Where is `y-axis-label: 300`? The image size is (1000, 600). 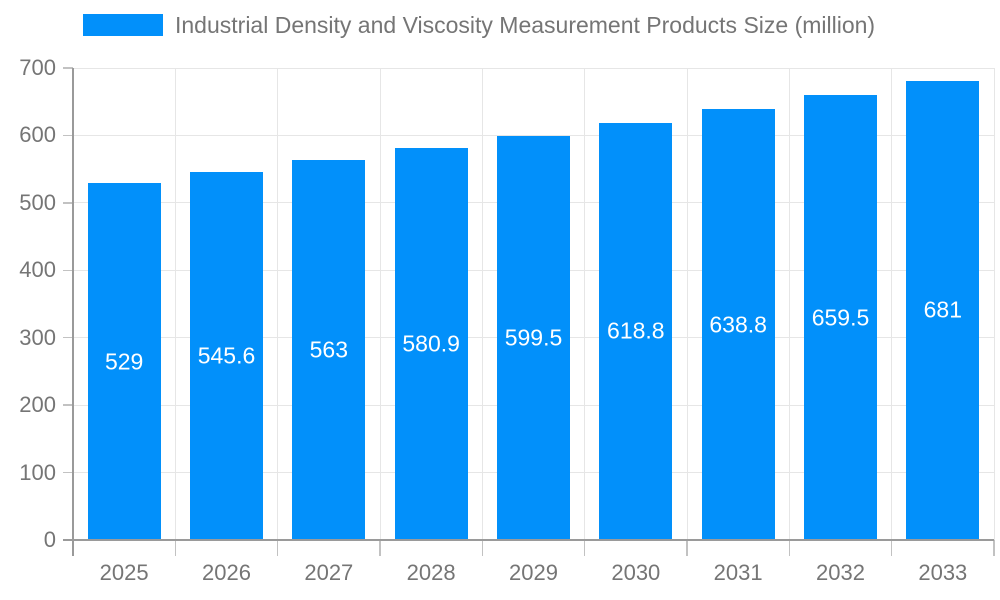
y-axis-label: 300 is located at coordinates (37, 337).